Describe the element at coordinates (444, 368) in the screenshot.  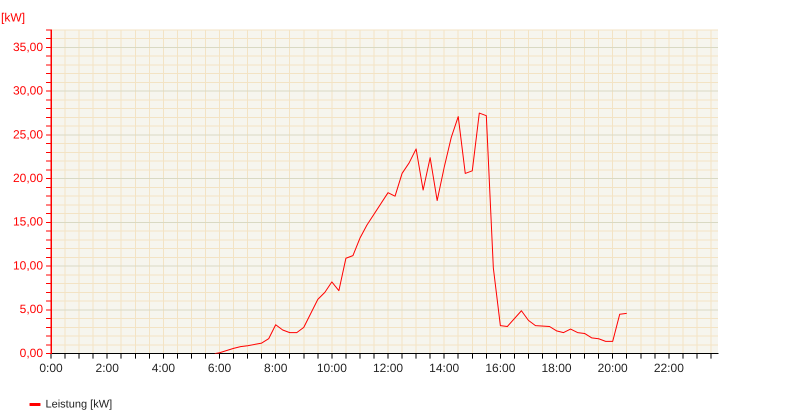
I see `x-tick-label: 14:00` at that location.